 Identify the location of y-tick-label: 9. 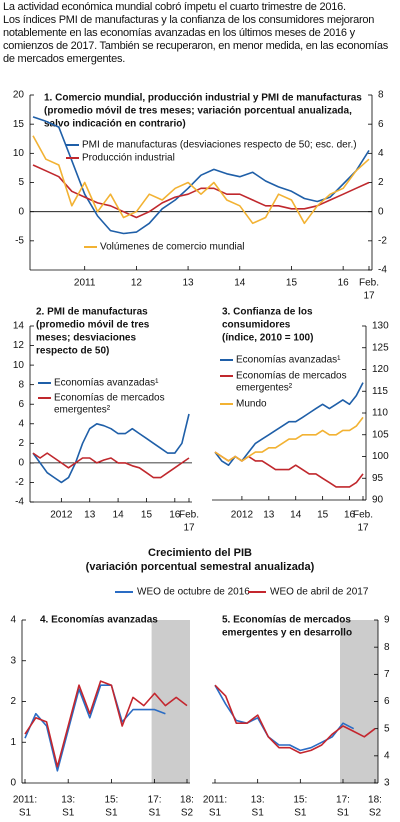
(387, 620).